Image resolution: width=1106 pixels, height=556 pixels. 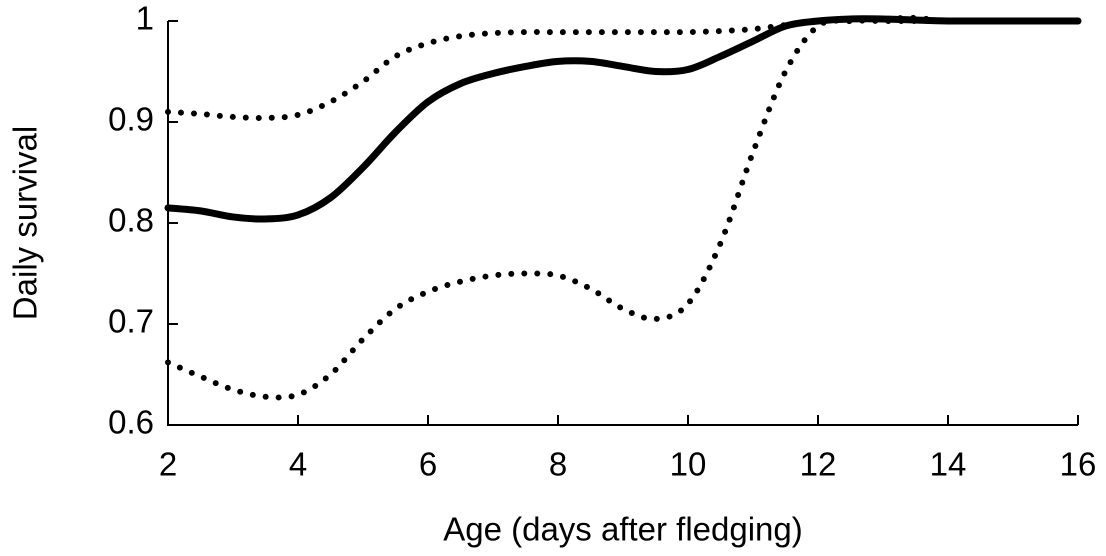 What do you see at coordinates (168, 464) in the screenshot?
I see `x-tick-label: 2` at bounding box center [168, 464].